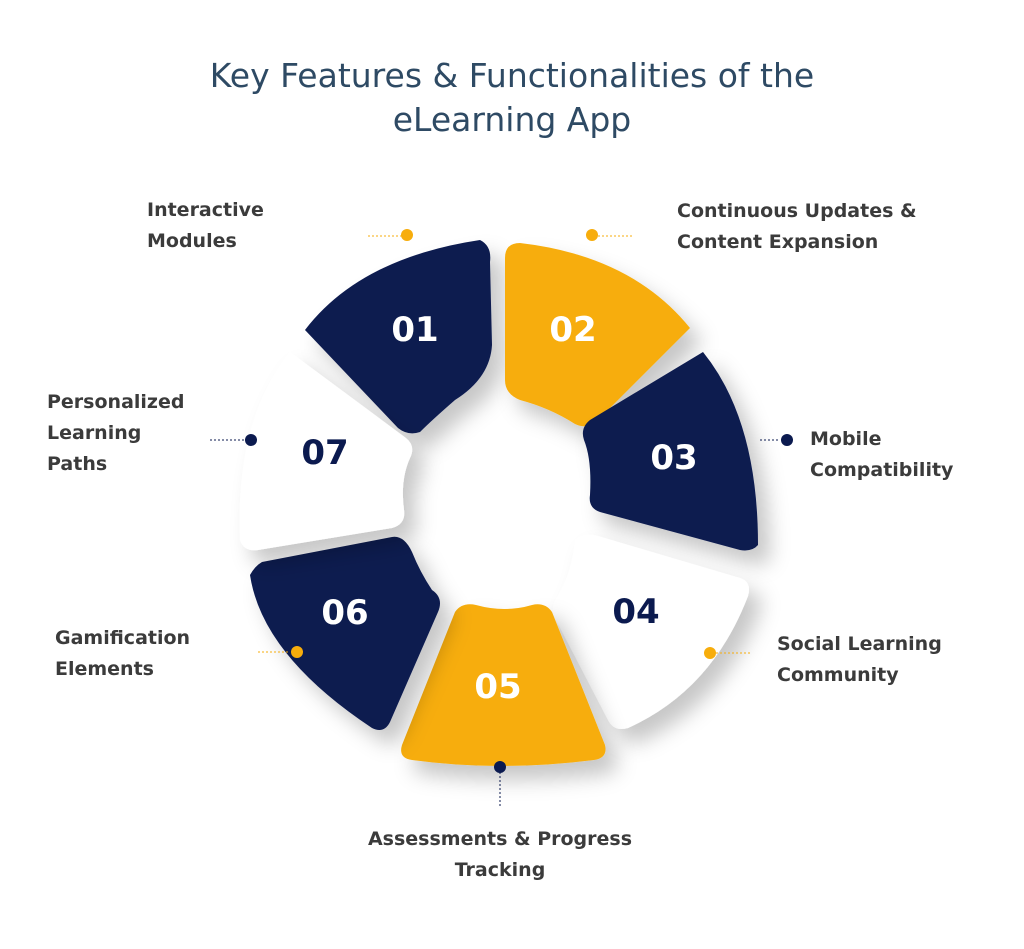 Image resolution: width=1024 pixels, height=949 pixels. What do you see at coordinates (838, 675) in the screenshot?
I see `label-04-line-2: Community` at bounding box center [838, 675].